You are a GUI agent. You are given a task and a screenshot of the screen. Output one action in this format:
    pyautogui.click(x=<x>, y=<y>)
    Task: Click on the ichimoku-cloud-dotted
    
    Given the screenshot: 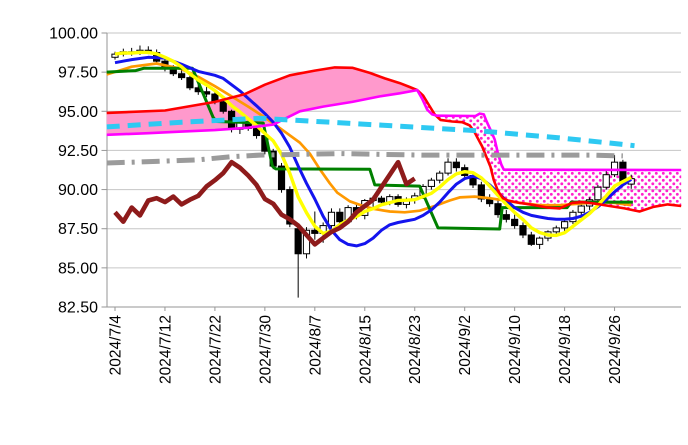 What is the action you would take?
    pyautogui.click(x=549, y=151)
    